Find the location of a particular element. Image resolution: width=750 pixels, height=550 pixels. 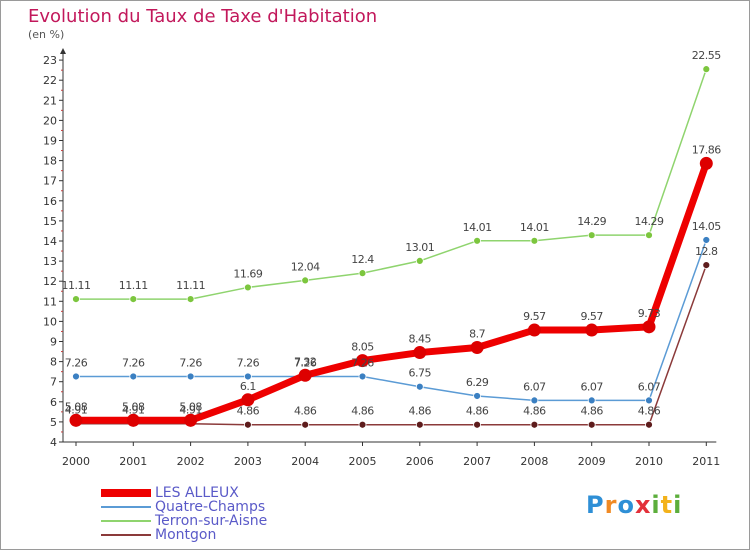

y-tick-label: 9 is located at coordinates (53, 342).